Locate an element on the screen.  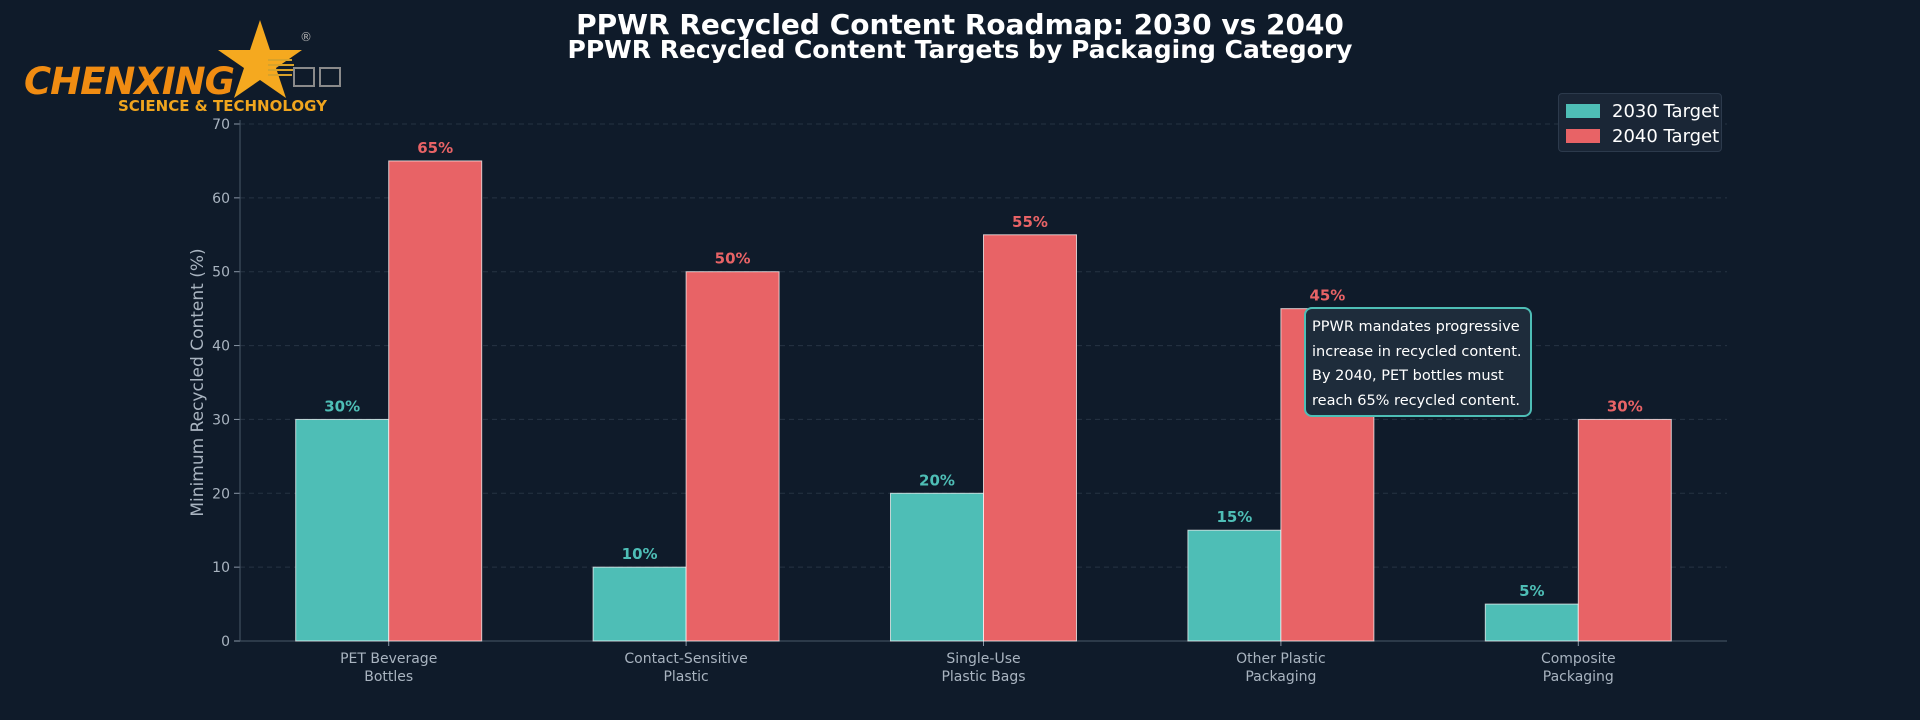
y-tick-label: 70 is located at coordinates (221, 125).